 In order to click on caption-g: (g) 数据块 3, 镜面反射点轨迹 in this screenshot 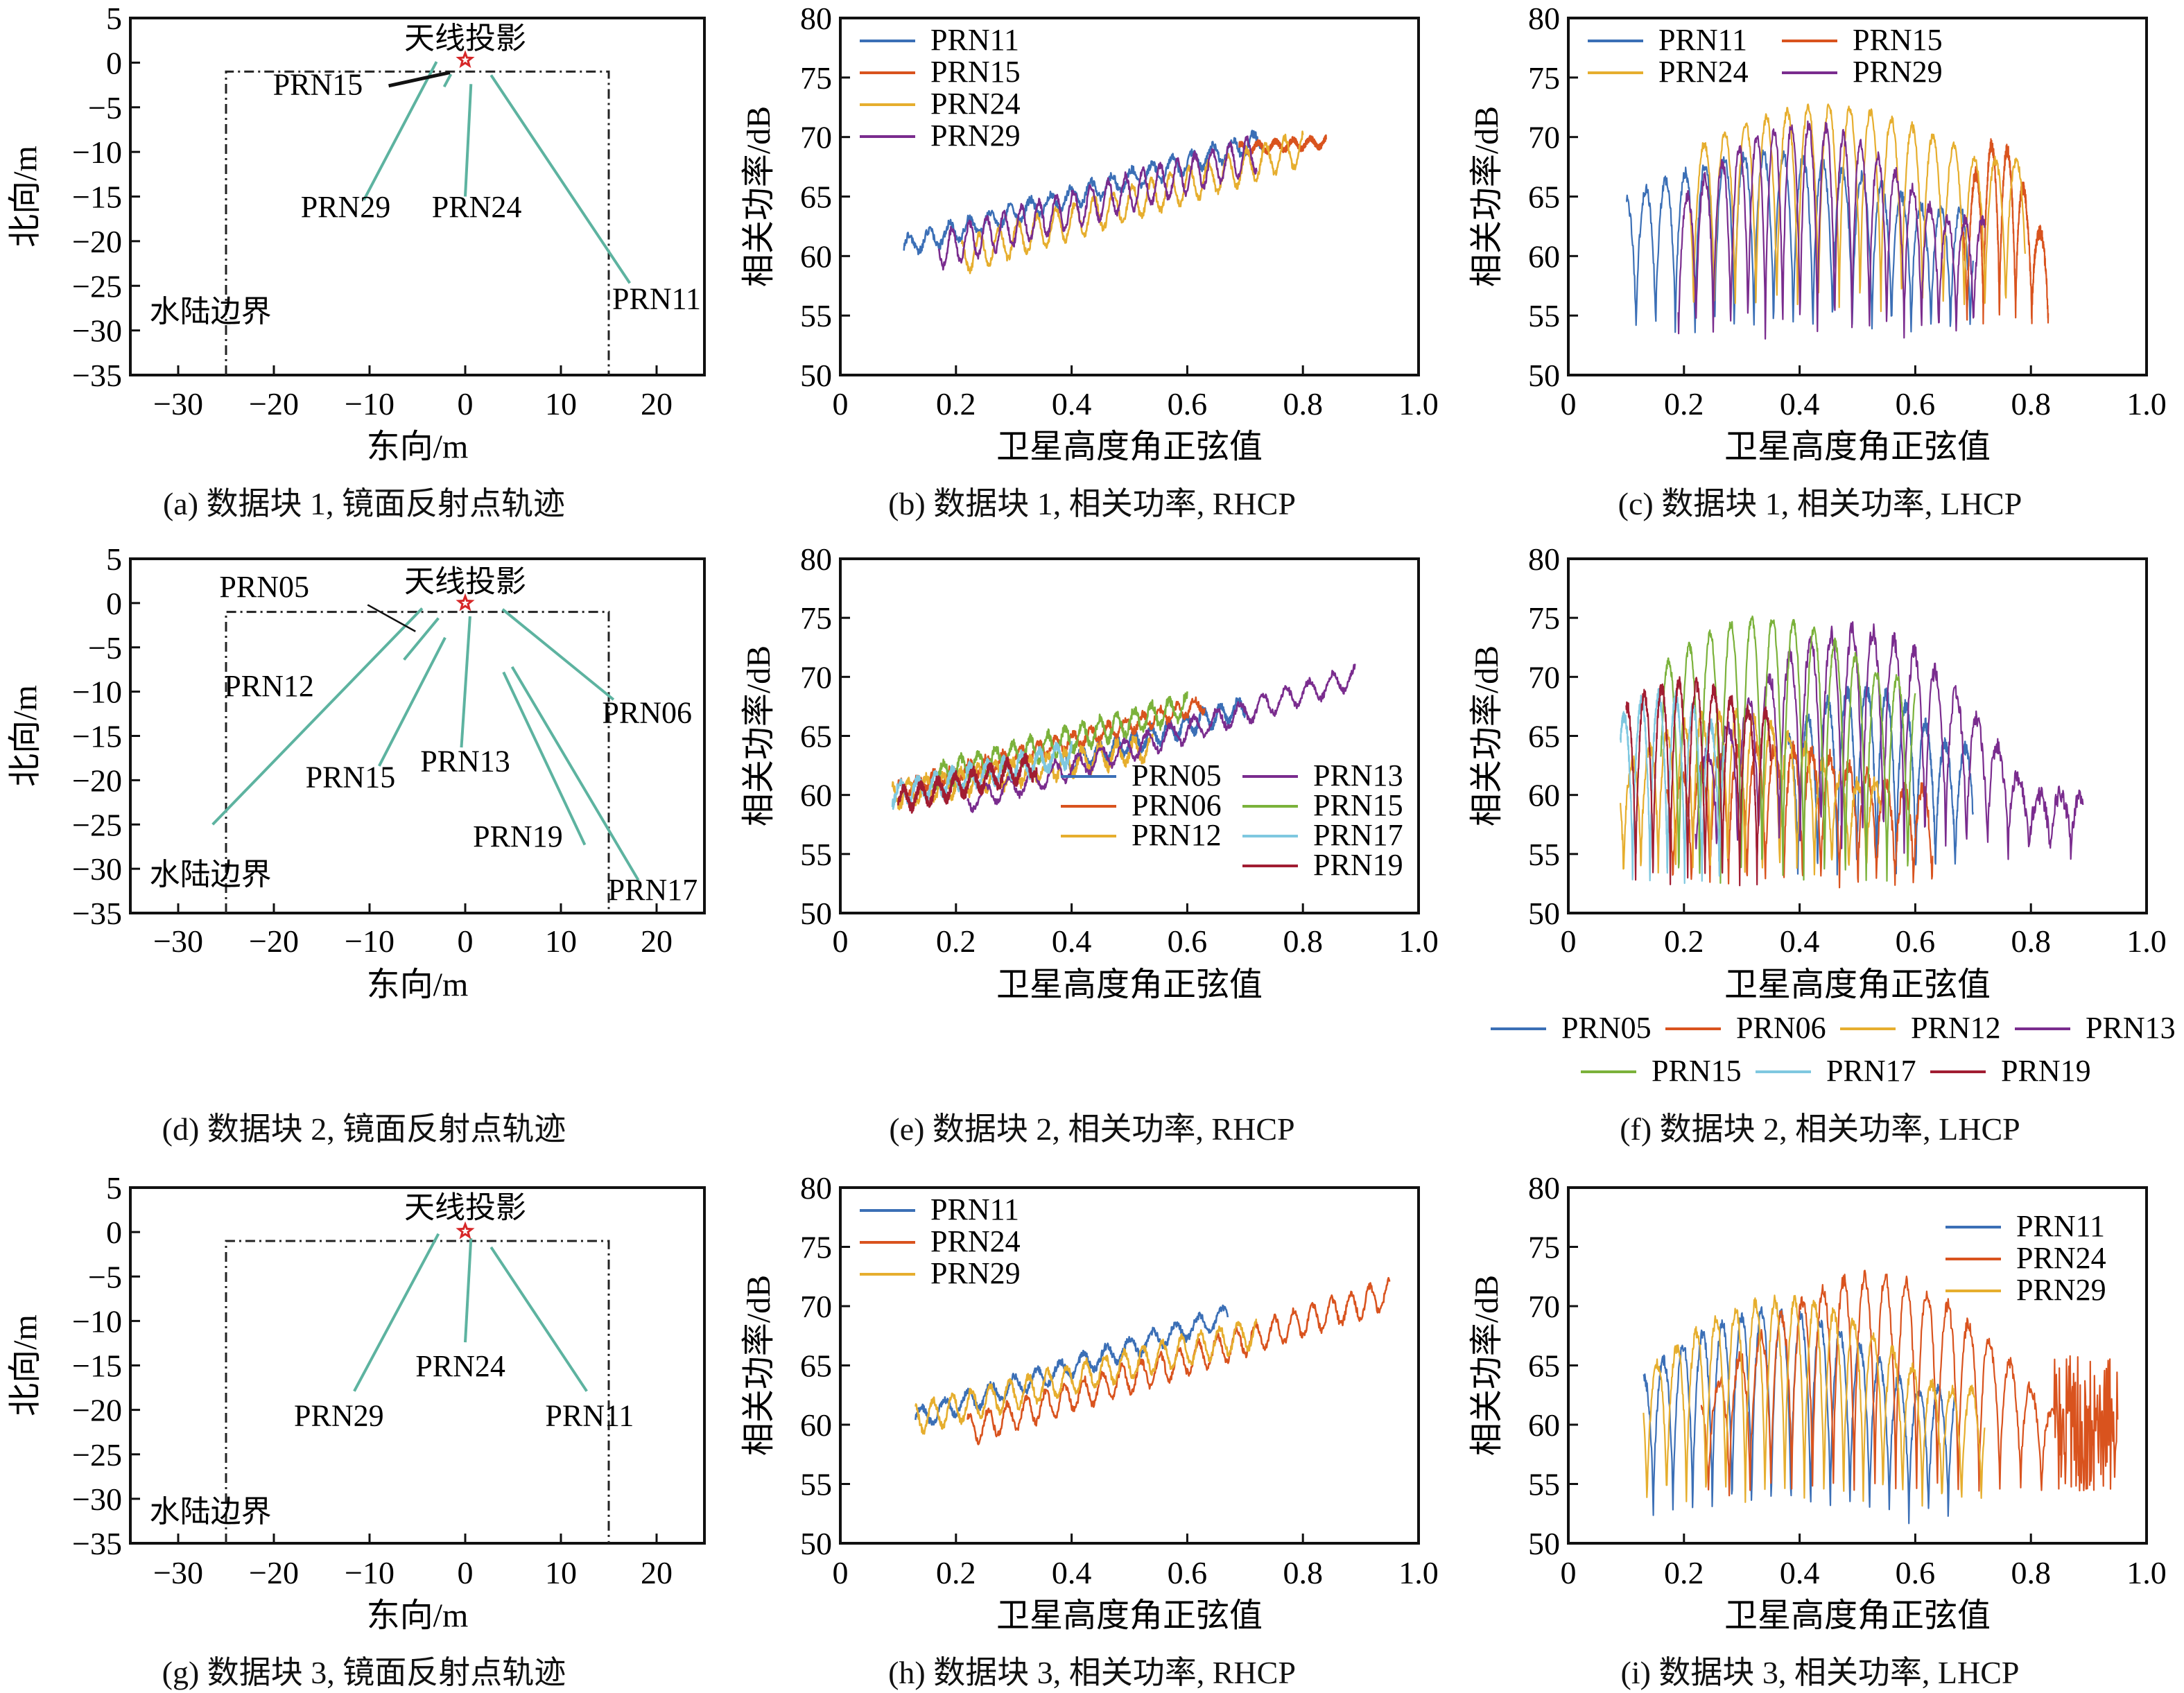, I will do `click(364, 1672)`.